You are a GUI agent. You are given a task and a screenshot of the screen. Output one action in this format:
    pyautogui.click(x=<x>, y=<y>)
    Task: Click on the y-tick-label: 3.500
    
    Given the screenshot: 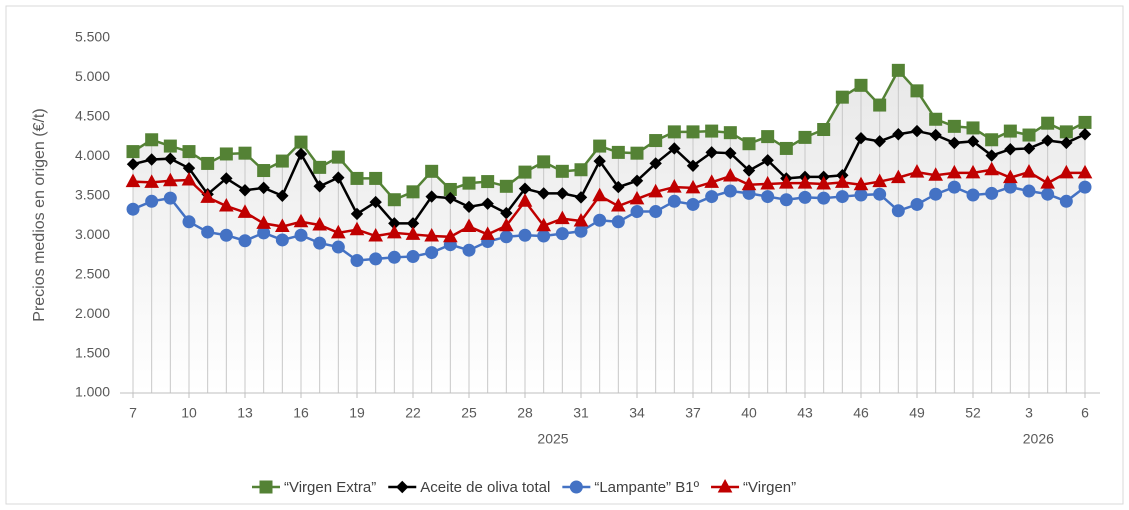 What is the action you would take?
    pyautogui.click(x=92, y=194)
    